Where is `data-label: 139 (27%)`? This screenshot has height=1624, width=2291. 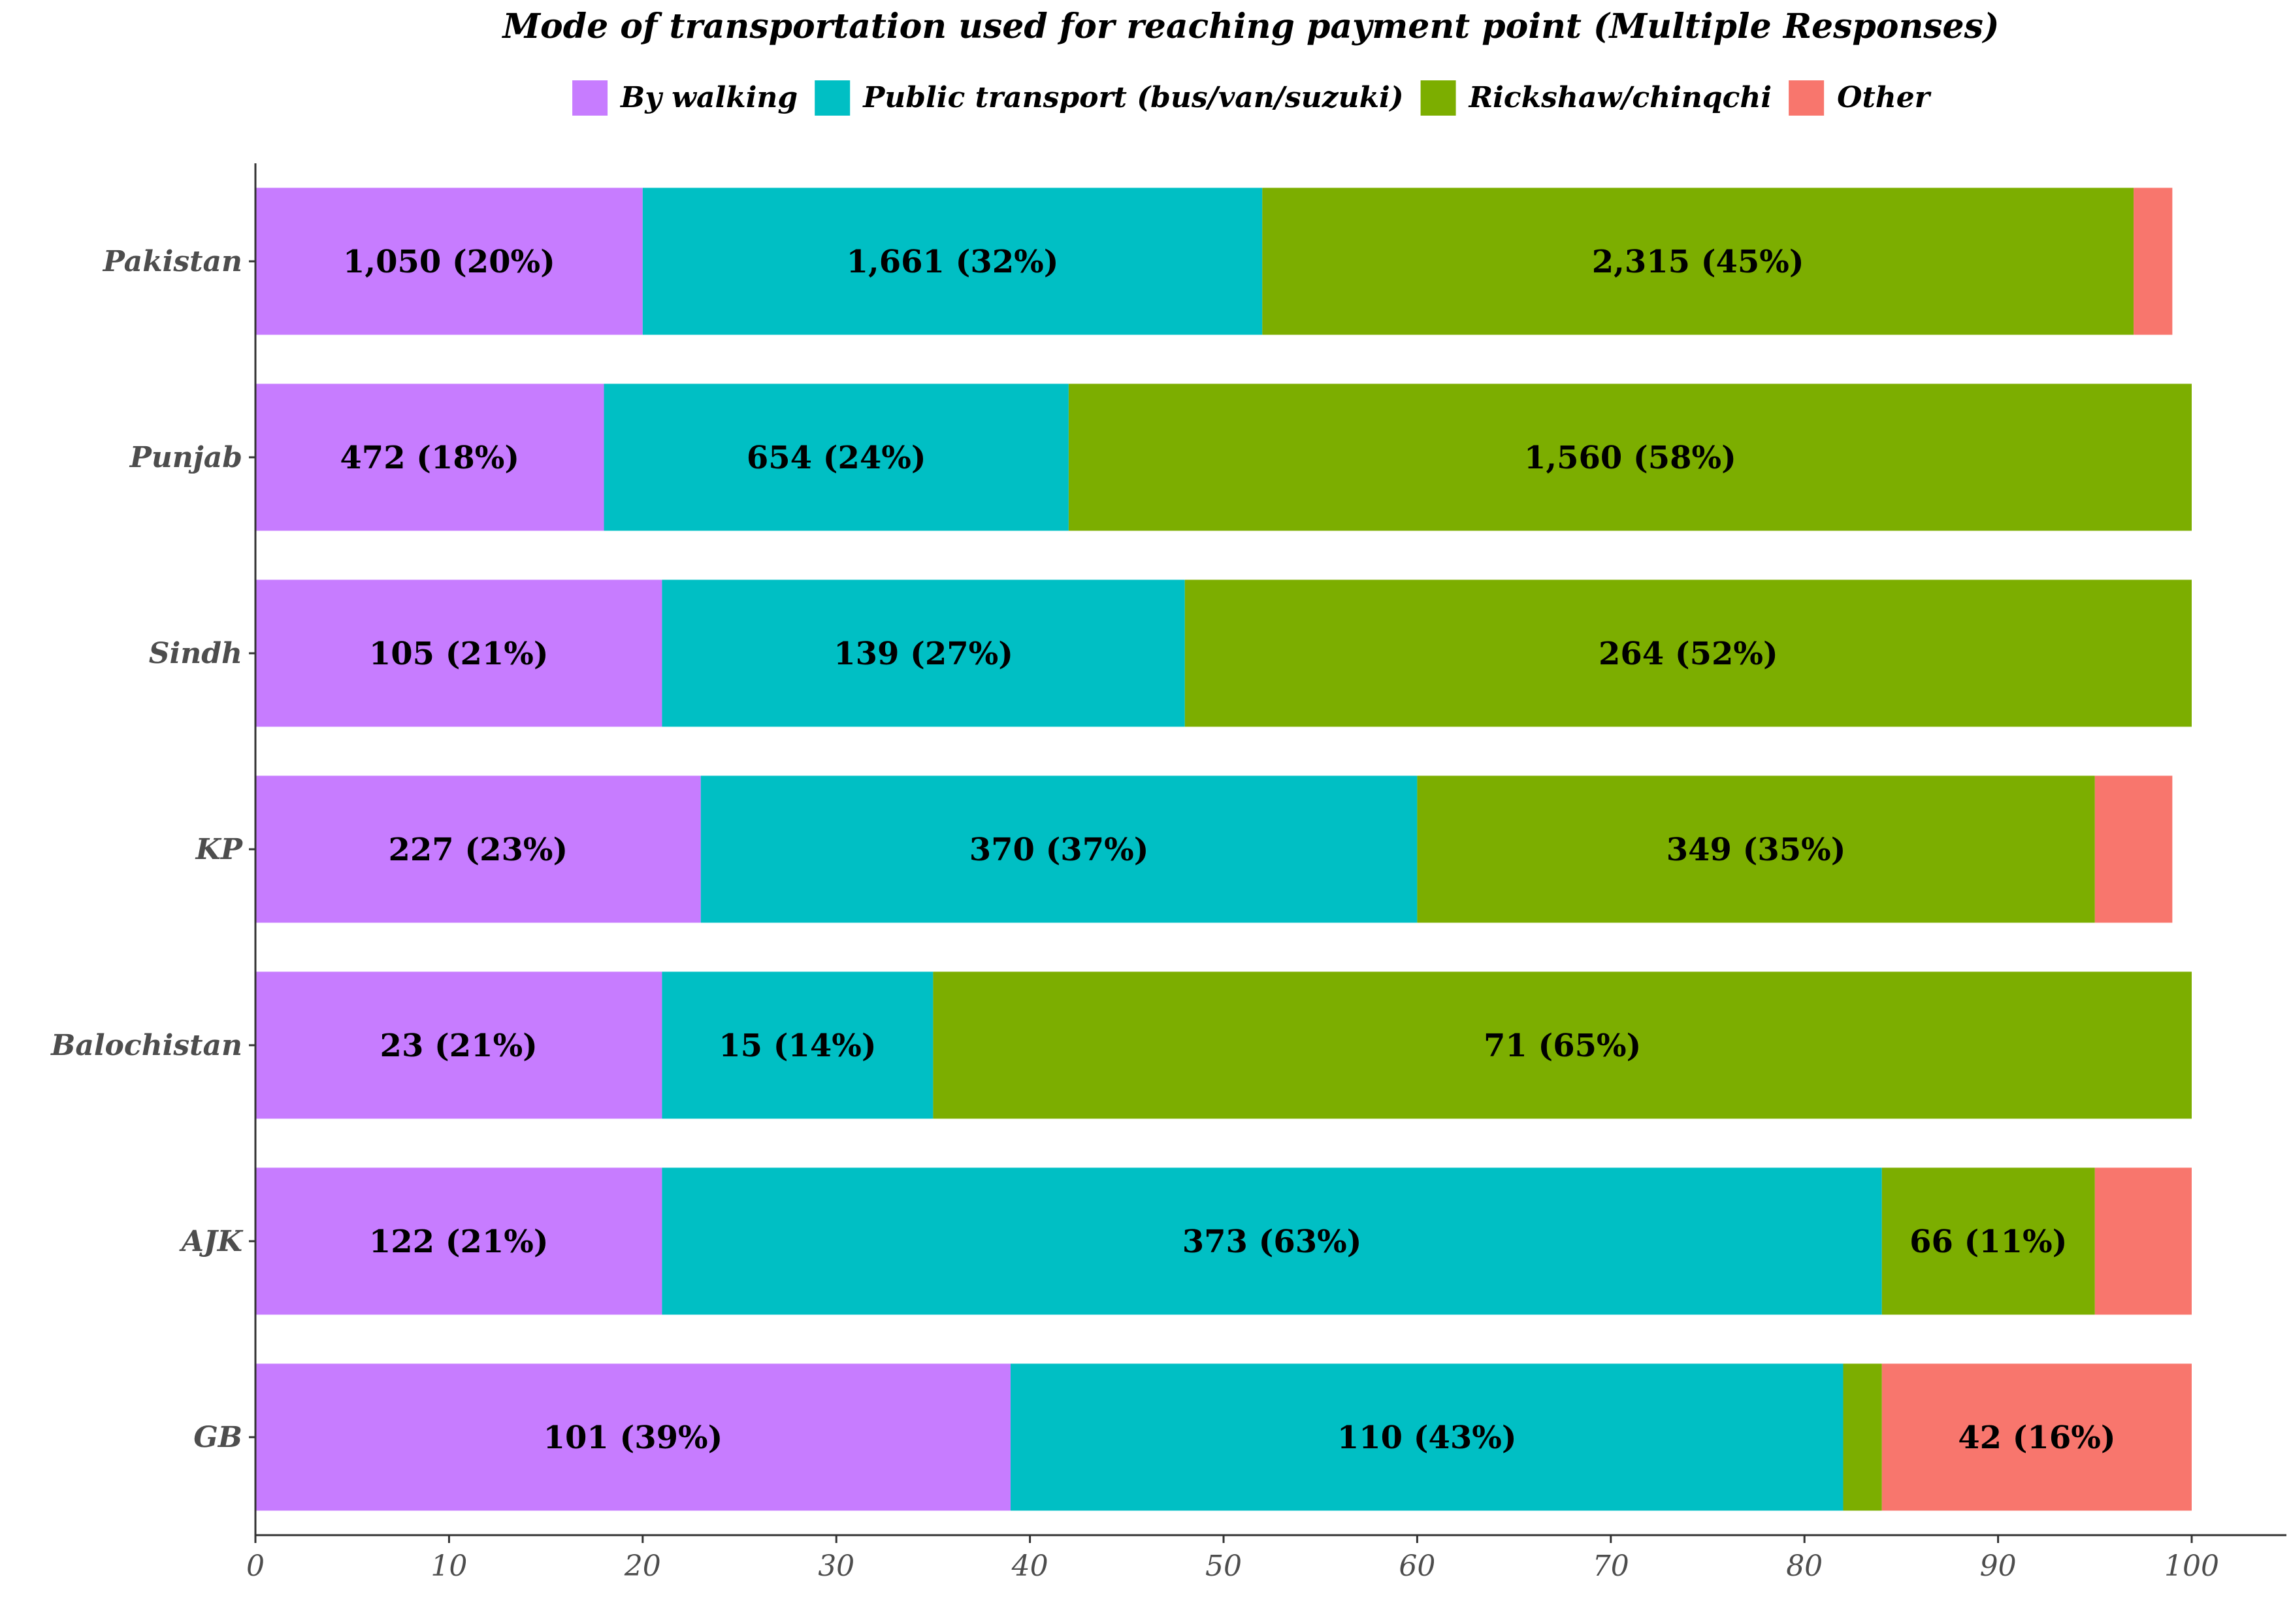
data-label: 139 (27%) is located at coordinates (923, 654).